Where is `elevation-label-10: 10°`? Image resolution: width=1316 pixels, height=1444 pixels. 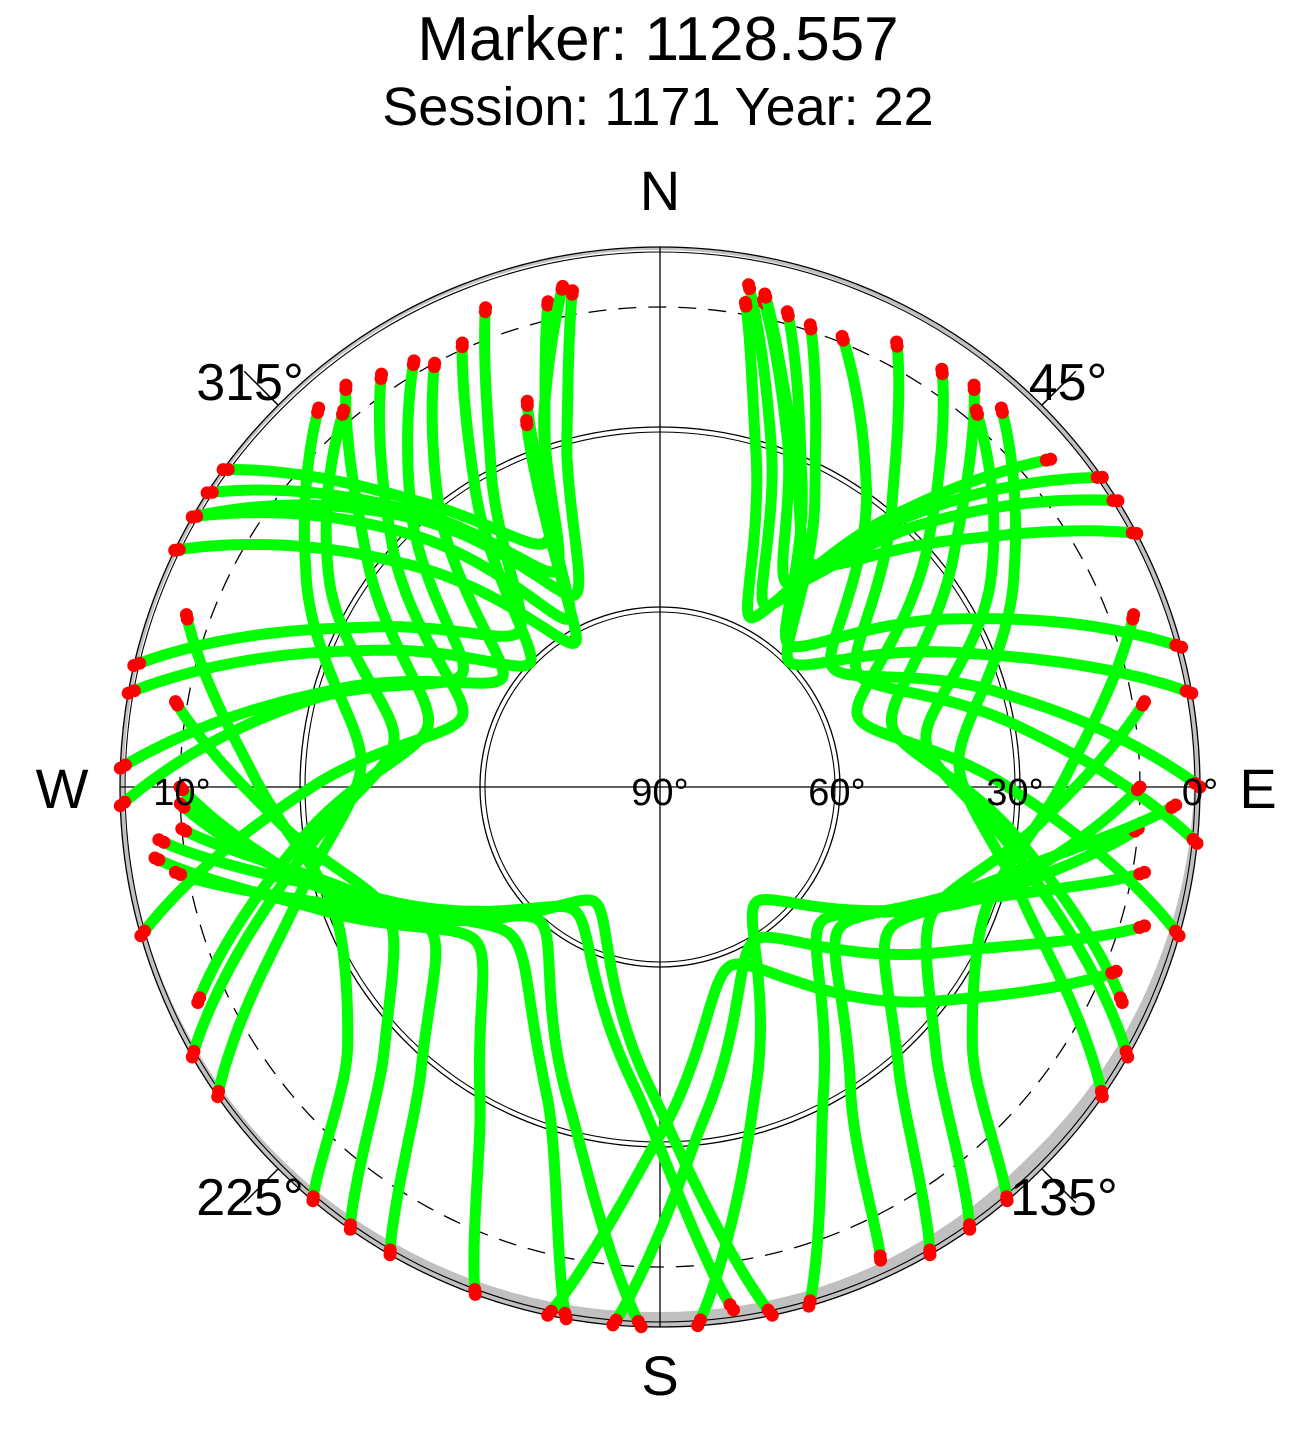 elevation-label-10: 10° is located at coordinates (181, 793).